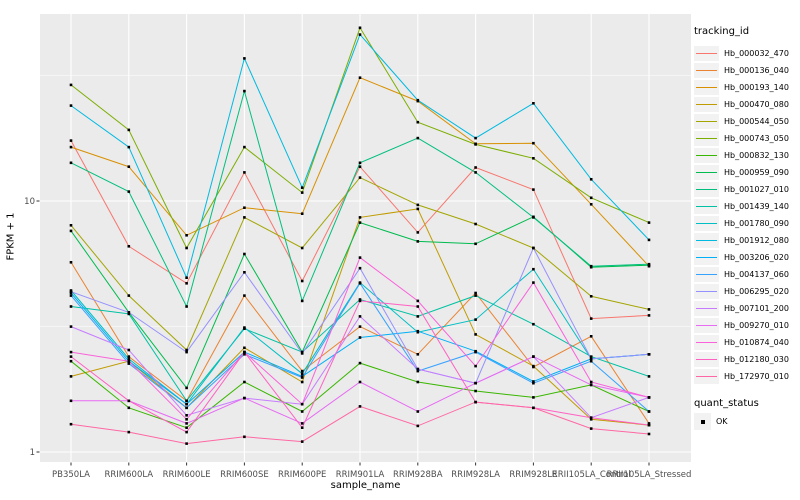 The image size is (800, 500). I want to click on x-tick-label: PB350LA, so click(71, 475).